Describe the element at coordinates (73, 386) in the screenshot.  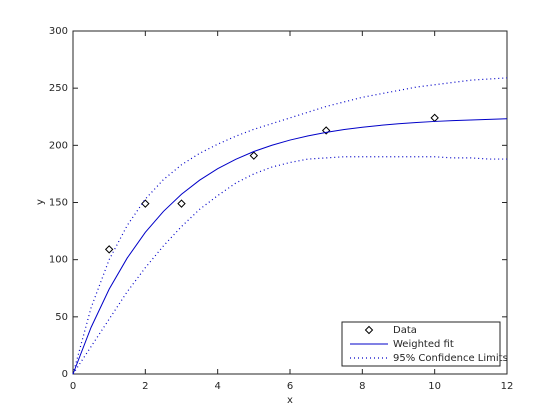
I see `x-tick-label: 0` at that location.